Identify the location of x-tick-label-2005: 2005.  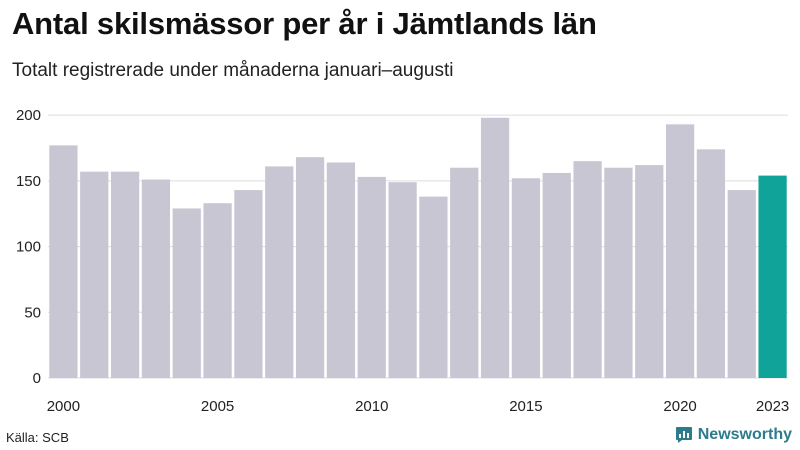
(217, 406).